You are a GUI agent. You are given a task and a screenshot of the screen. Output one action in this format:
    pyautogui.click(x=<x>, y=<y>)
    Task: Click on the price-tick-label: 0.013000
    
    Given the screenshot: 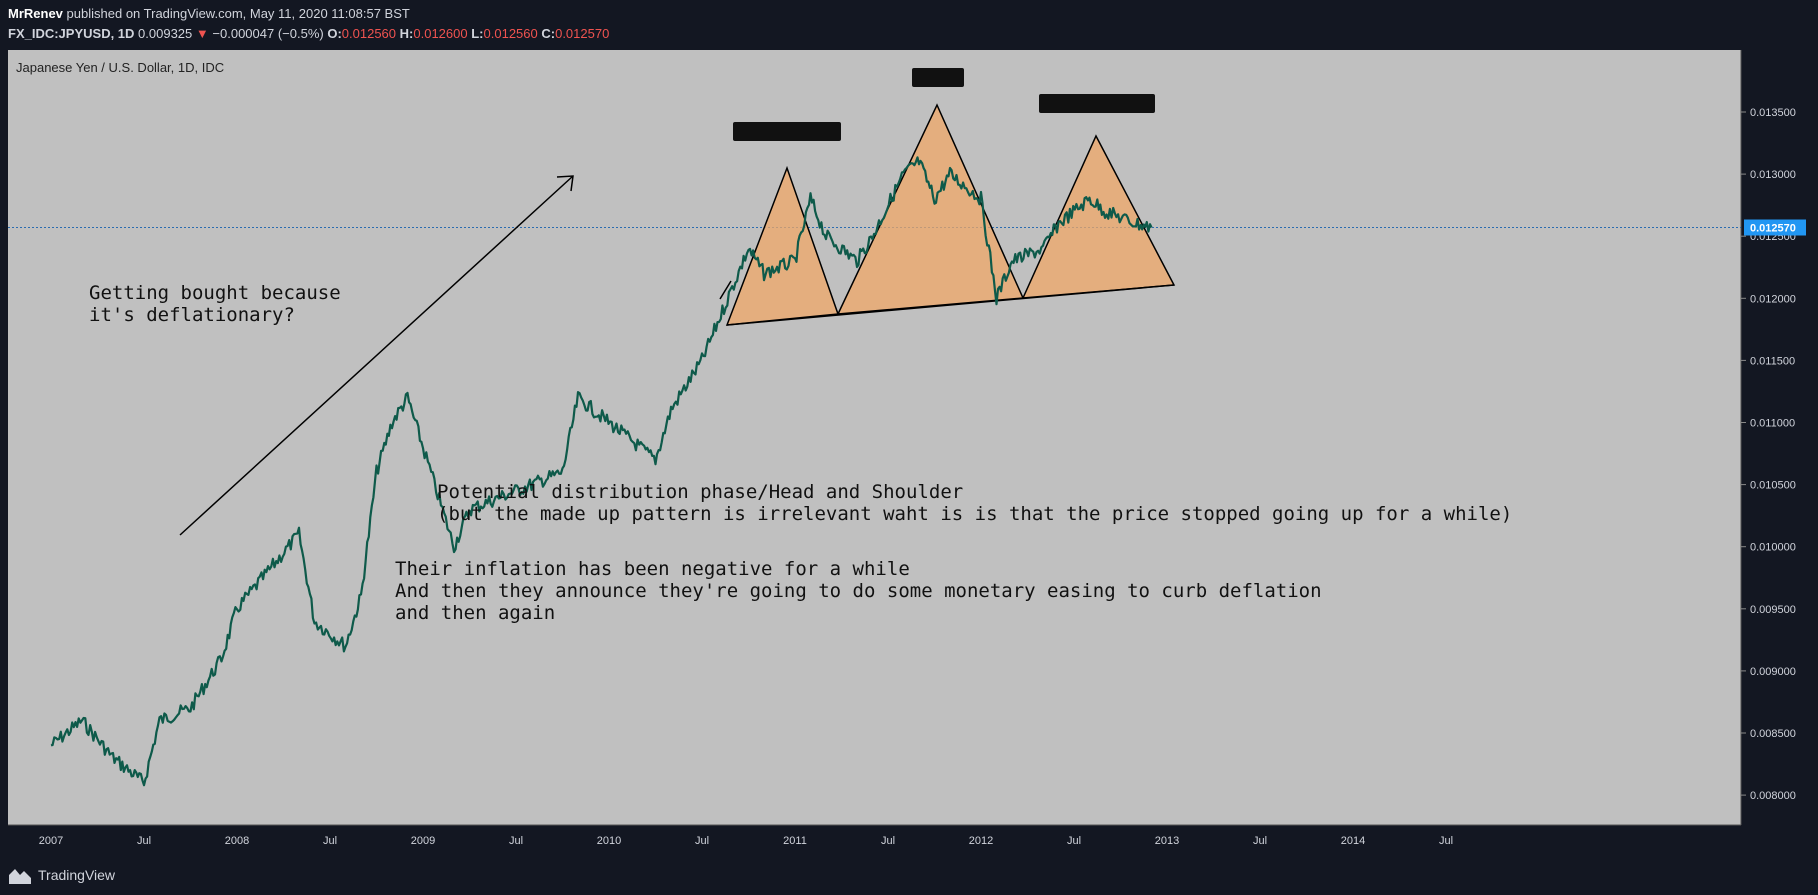 What is the action you would take?
    pyautogui.click(x=1773, y=175)
    